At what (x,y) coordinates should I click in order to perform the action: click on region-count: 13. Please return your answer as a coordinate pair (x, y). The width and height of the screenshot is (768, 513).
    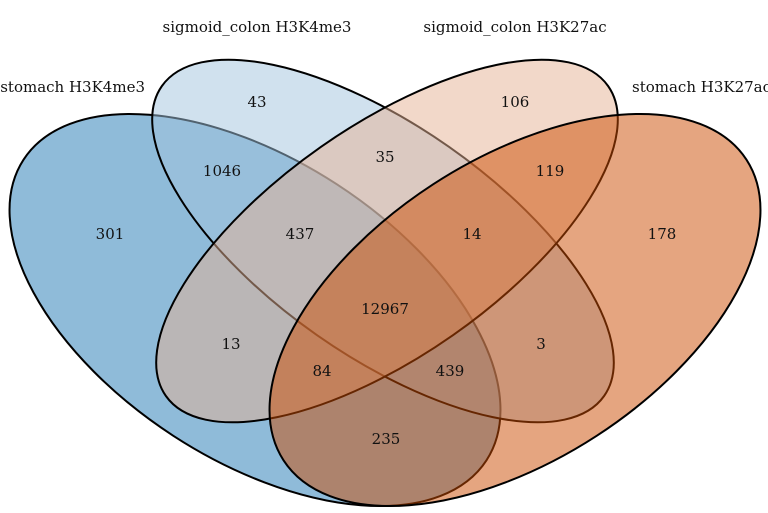
    Looking at the image, I should click on (230, 344).